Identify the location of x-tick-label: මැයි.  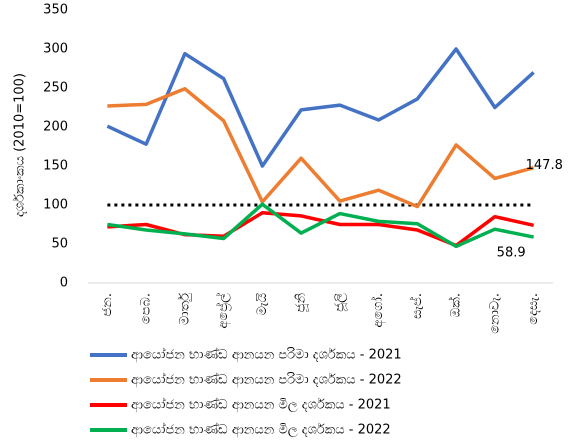
(262, 304).